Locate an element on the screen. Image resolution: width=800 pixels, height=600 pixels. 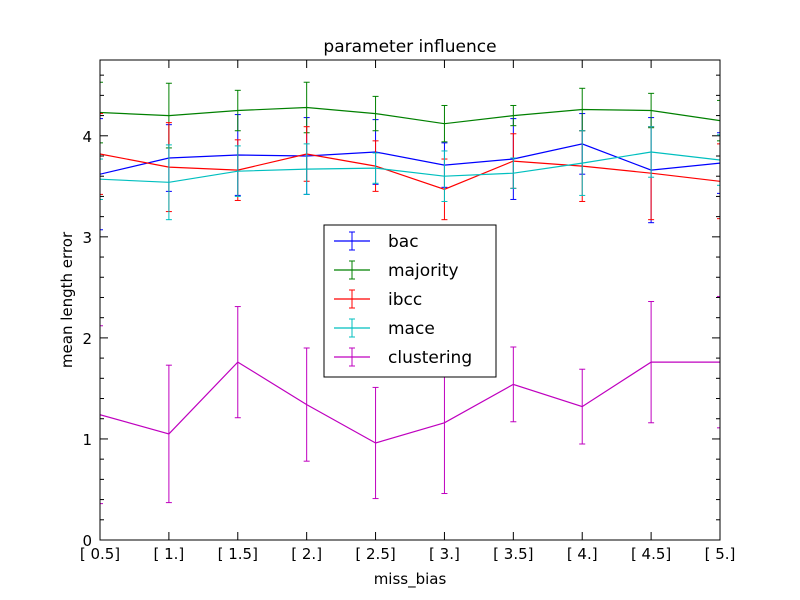
y-tick-label: 4 is located at coordinates (87, 137).